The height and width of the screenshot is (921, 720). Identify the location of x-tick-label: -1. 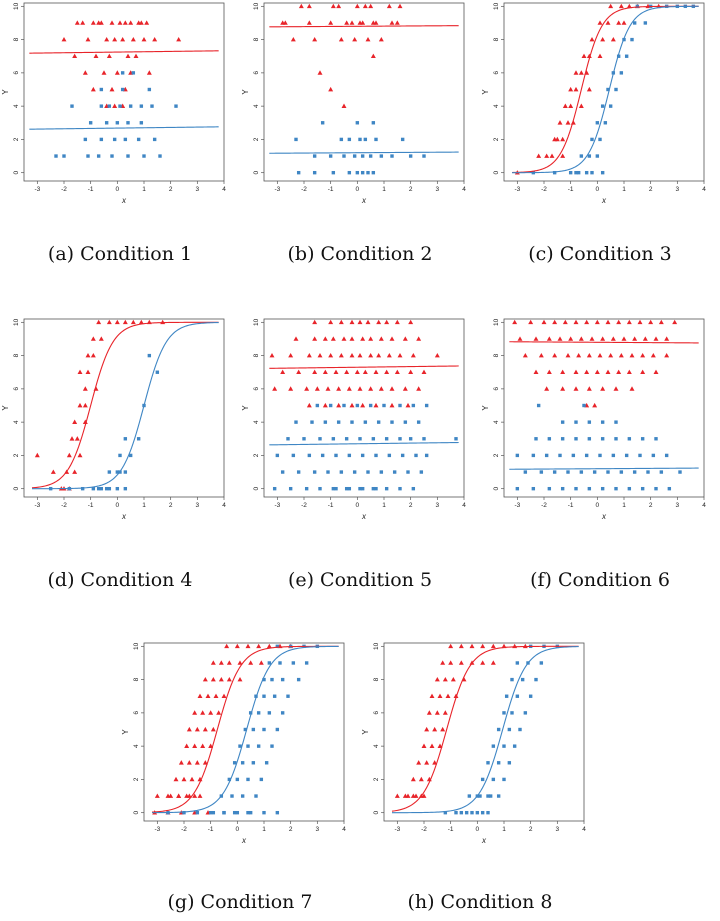
(331, 505).